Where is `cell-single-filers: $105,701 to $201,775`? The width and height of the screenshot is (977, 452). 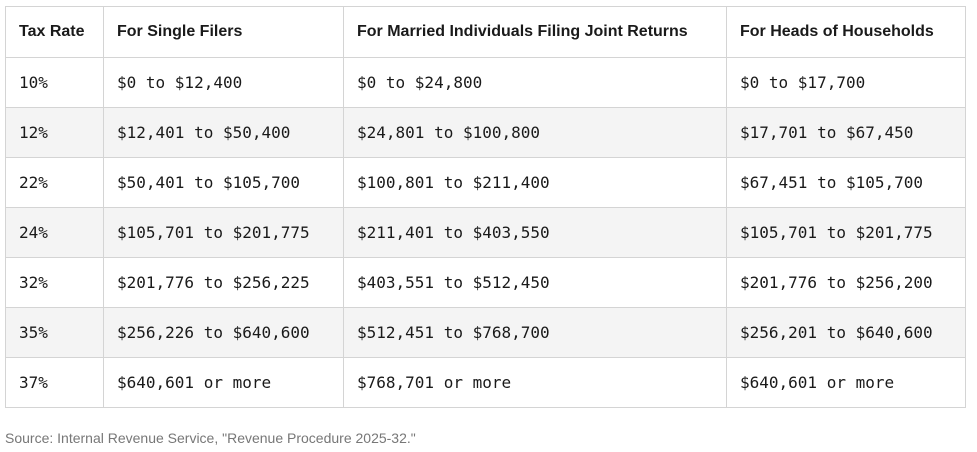 cell-single-filers: $105,701 to $201,775 is located at coordinates (223, 232).